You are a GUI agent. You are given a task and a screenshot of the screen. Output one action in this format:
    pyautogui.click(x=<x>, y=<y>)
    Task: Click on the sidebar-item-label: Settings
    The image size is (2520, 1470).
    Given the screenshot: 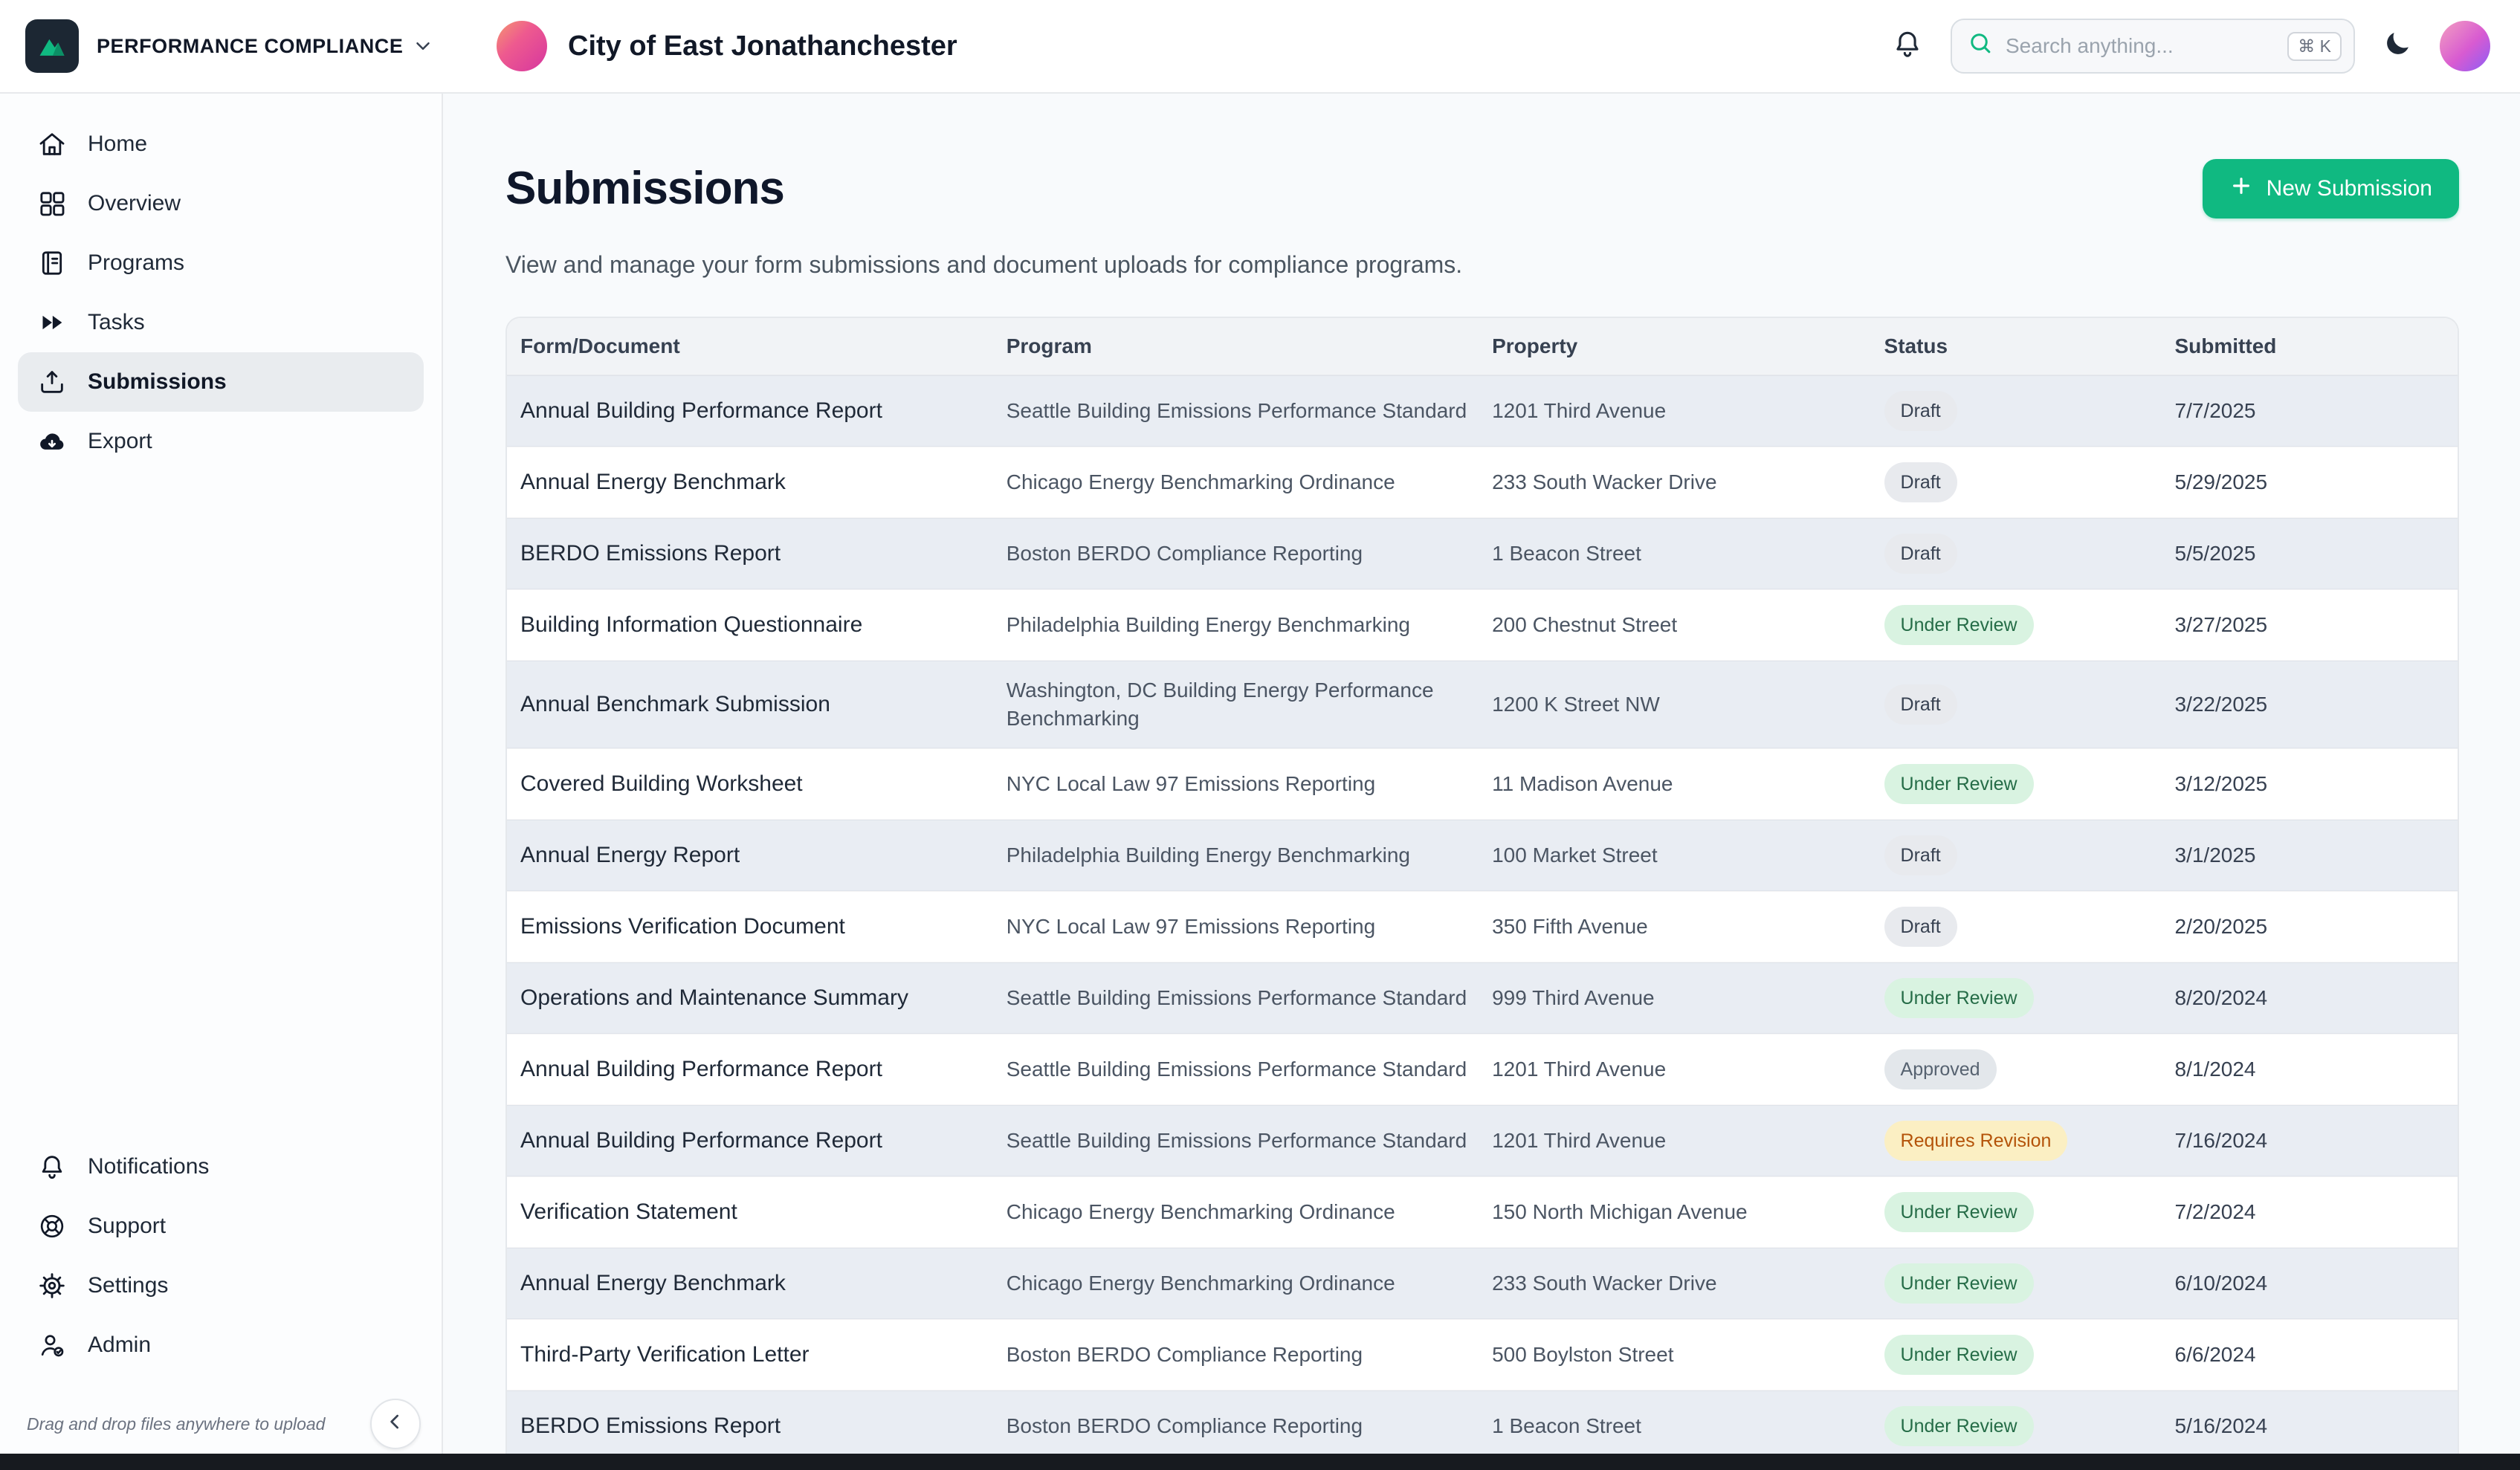 What is the action you would take?
    pyautogui.click(x=128, y=1285)
    